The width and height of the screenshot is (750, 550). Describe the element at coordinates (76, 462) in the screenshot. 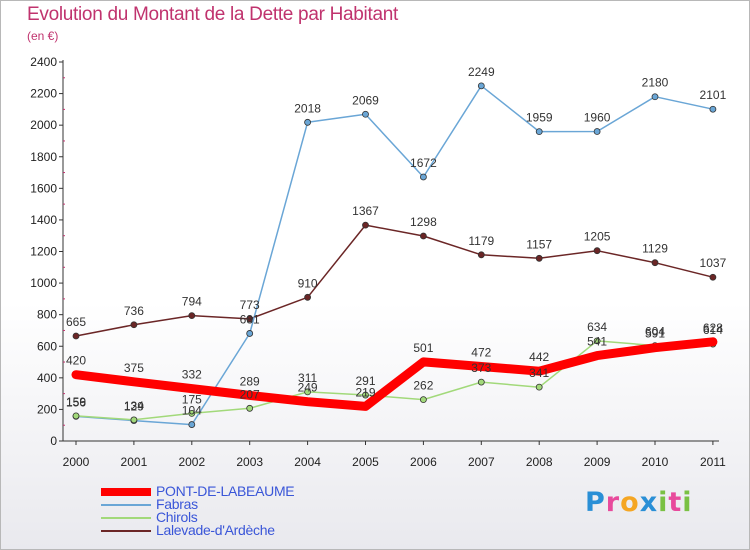

I see `x-tick-label: 2000` at that location.